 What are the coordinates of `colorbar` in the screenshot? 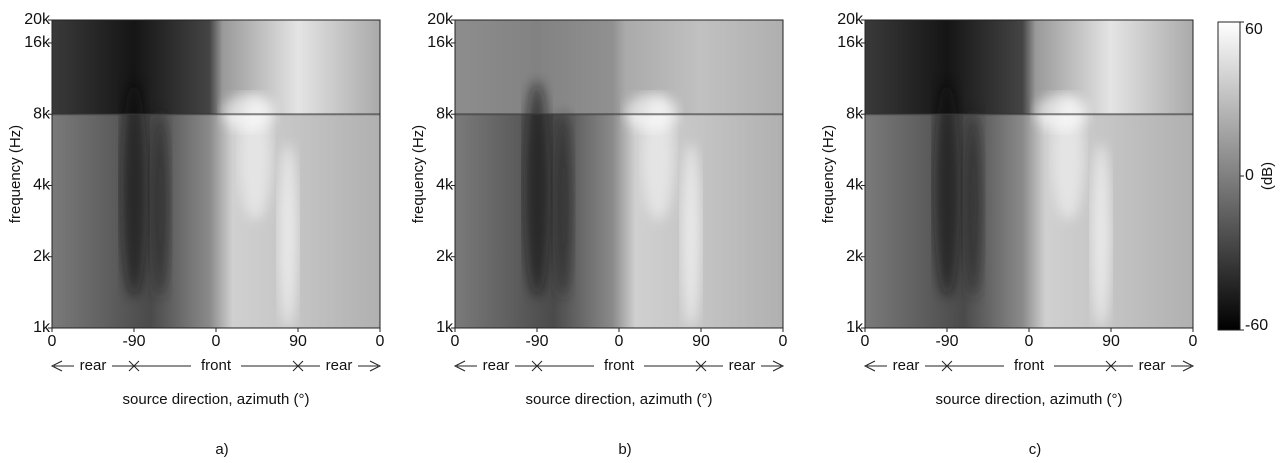 It's located at (1229, 176).